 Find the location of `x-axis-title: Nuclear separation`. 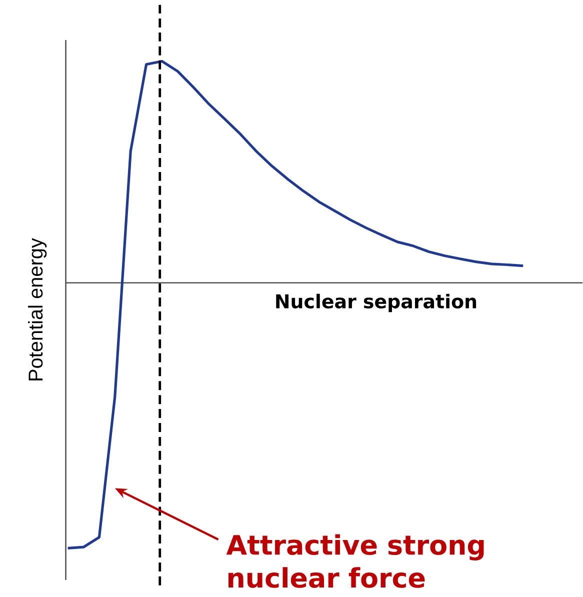

x-axis-title: Nuclear separation is located at coordinates (376, 303).